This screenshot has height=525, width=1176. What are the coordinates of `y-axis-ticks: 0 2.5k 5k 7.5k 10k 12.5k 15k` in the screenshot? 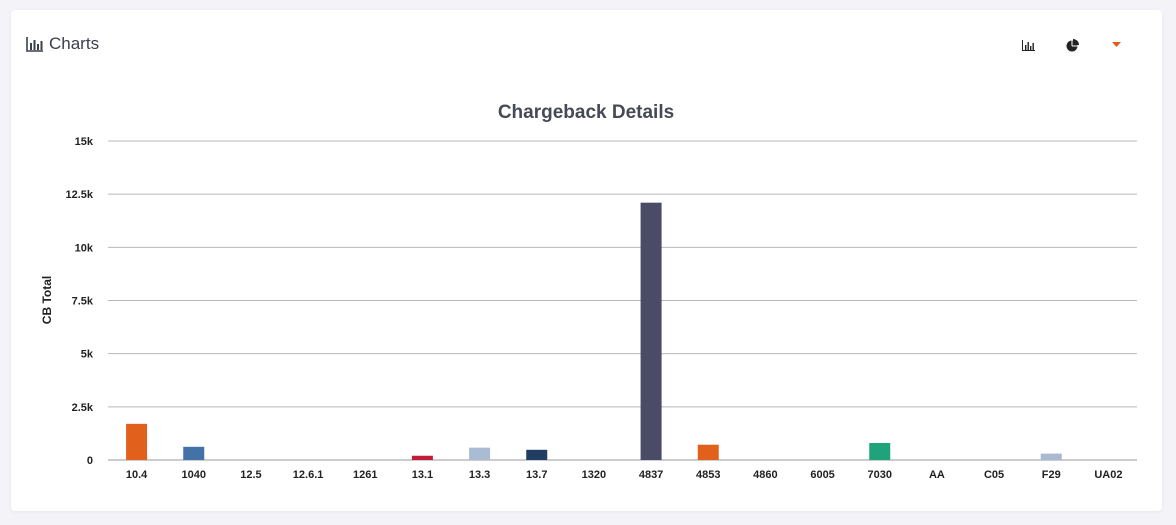 It's located at (79, 301).